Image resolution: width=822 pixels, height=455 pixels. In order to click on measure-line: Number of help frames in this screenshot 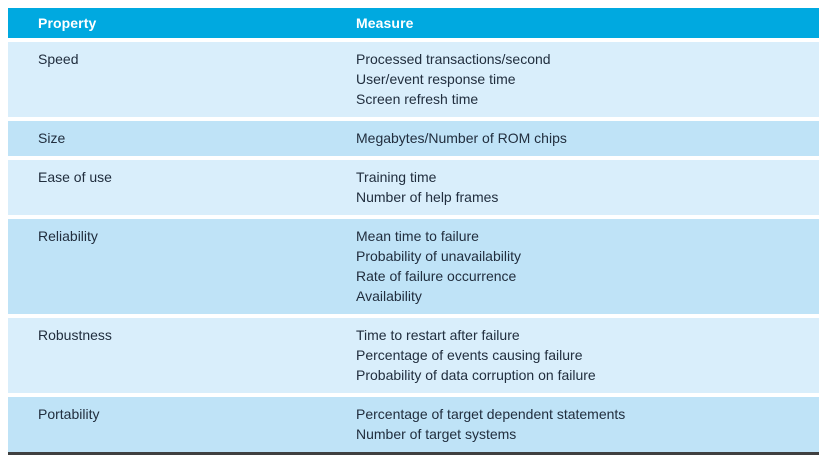, I will do `click(427, 197)`.